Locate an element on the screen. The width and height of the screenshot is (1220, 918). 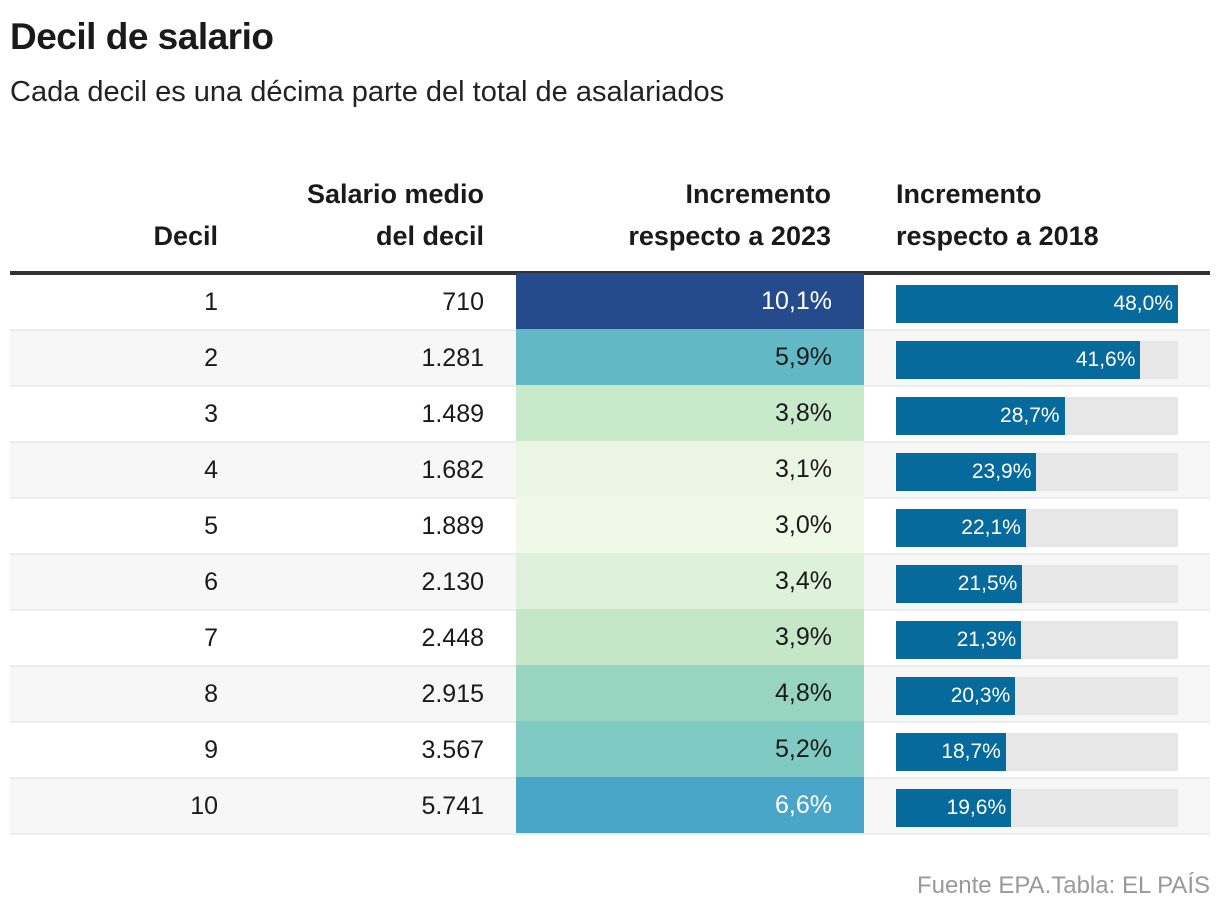
header-salario: Salario medio del decil is located at coordinates (357, 215).